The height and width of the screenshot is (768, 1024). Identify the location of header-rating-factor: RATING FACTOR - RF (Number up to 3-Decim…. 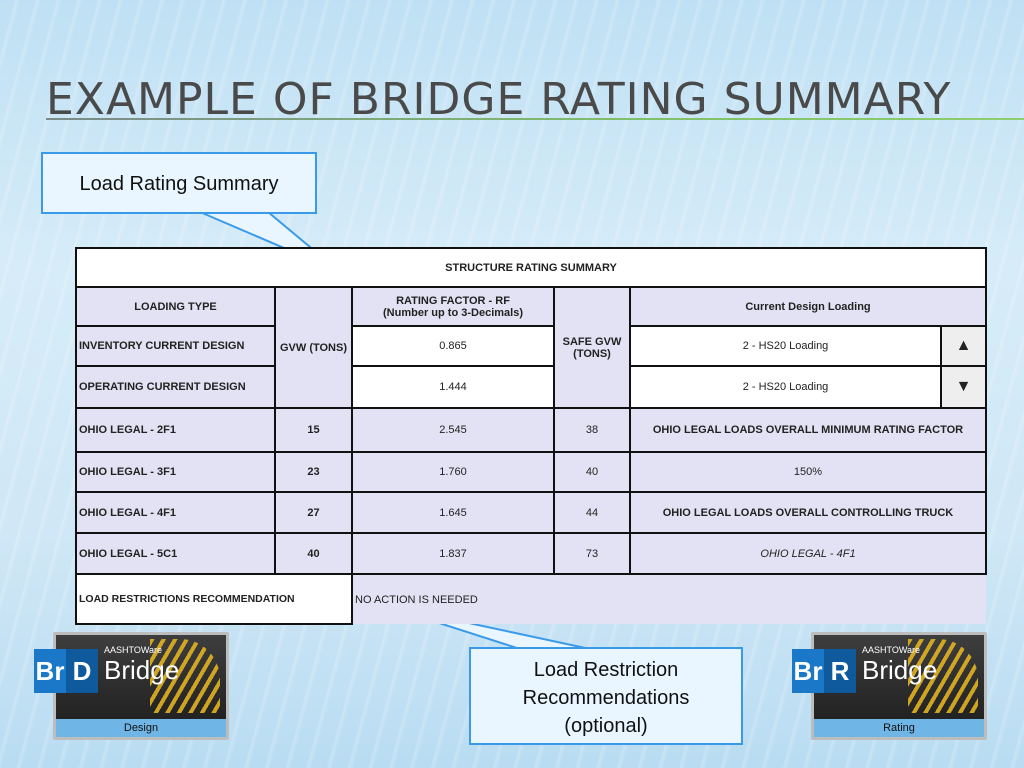
(453, 306).